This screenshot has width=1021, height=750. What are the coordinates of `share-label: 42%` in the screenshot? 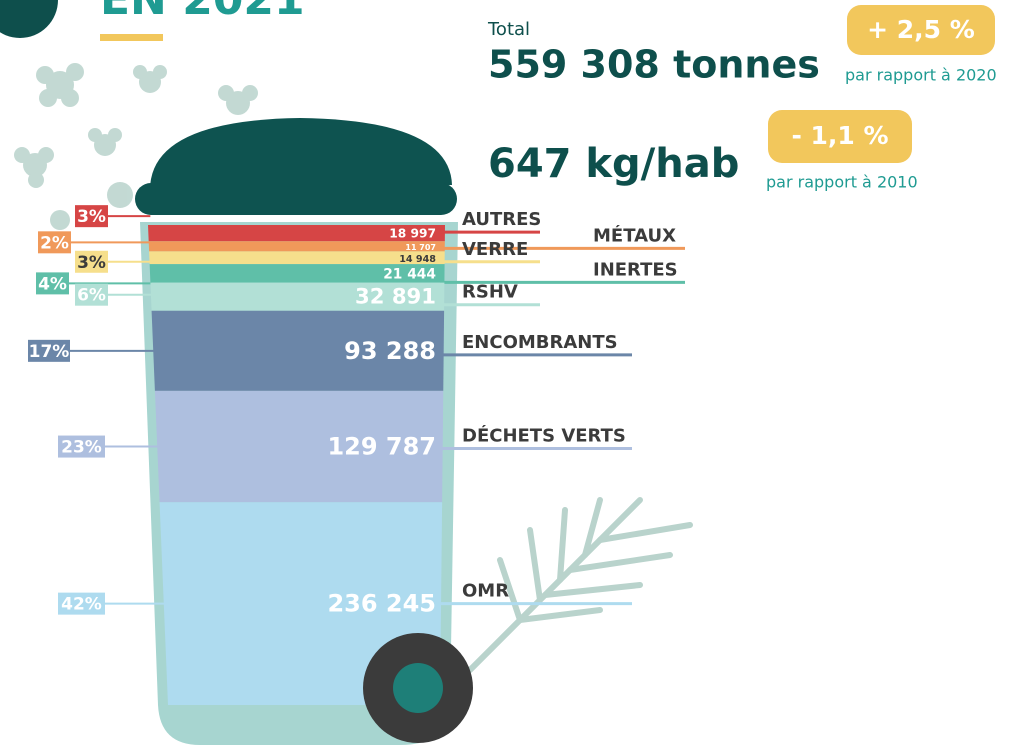 It's located at (81, 605).